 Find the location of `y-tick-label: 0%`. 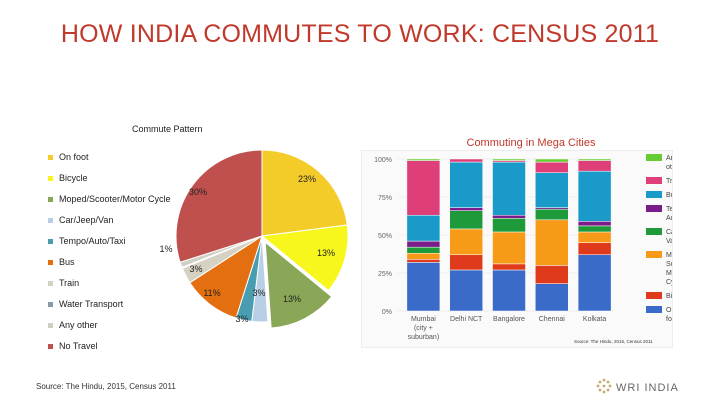

y-tick-label: 0% is located at coordinates (387, 312).